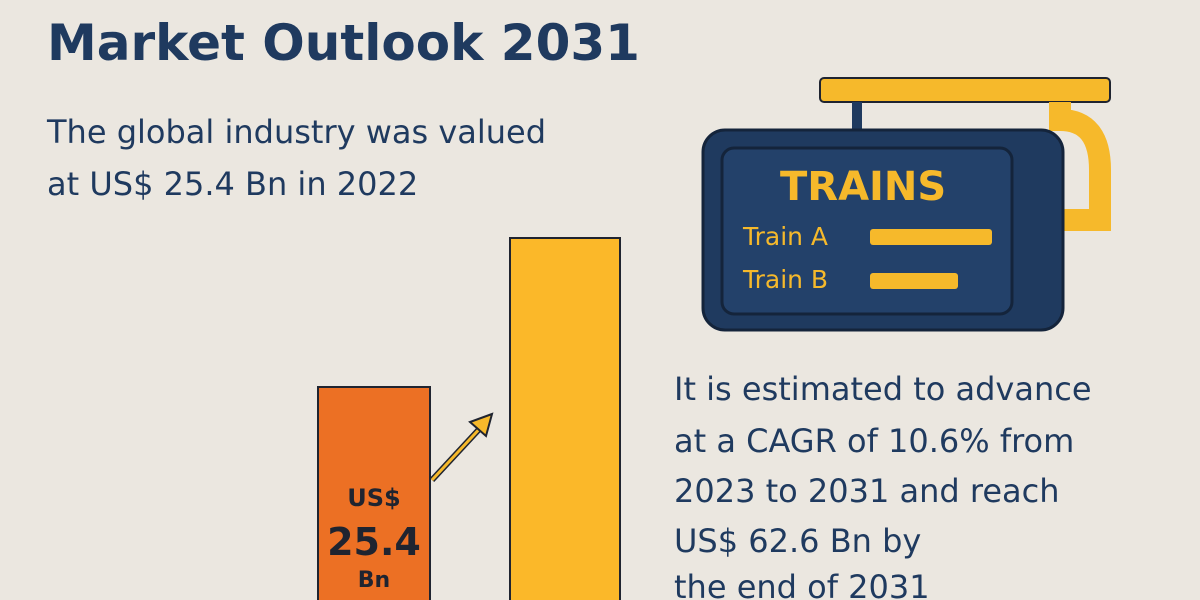 Image resolution: width=1200 pixels, height=600 pixels. What do you see at coordinates (863, 187) in the screenshot?
I see `sign-heading: TRAINS` at bounding box center [863, 187].